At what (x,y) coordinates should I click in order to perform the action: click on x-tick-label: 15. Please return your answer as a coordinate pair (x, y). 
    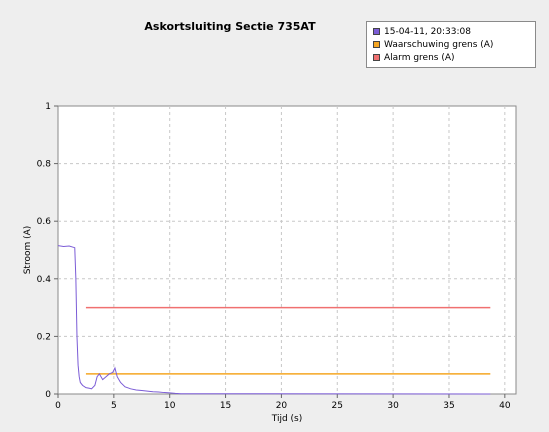
    Looking at the image, I should click on (225, 406).